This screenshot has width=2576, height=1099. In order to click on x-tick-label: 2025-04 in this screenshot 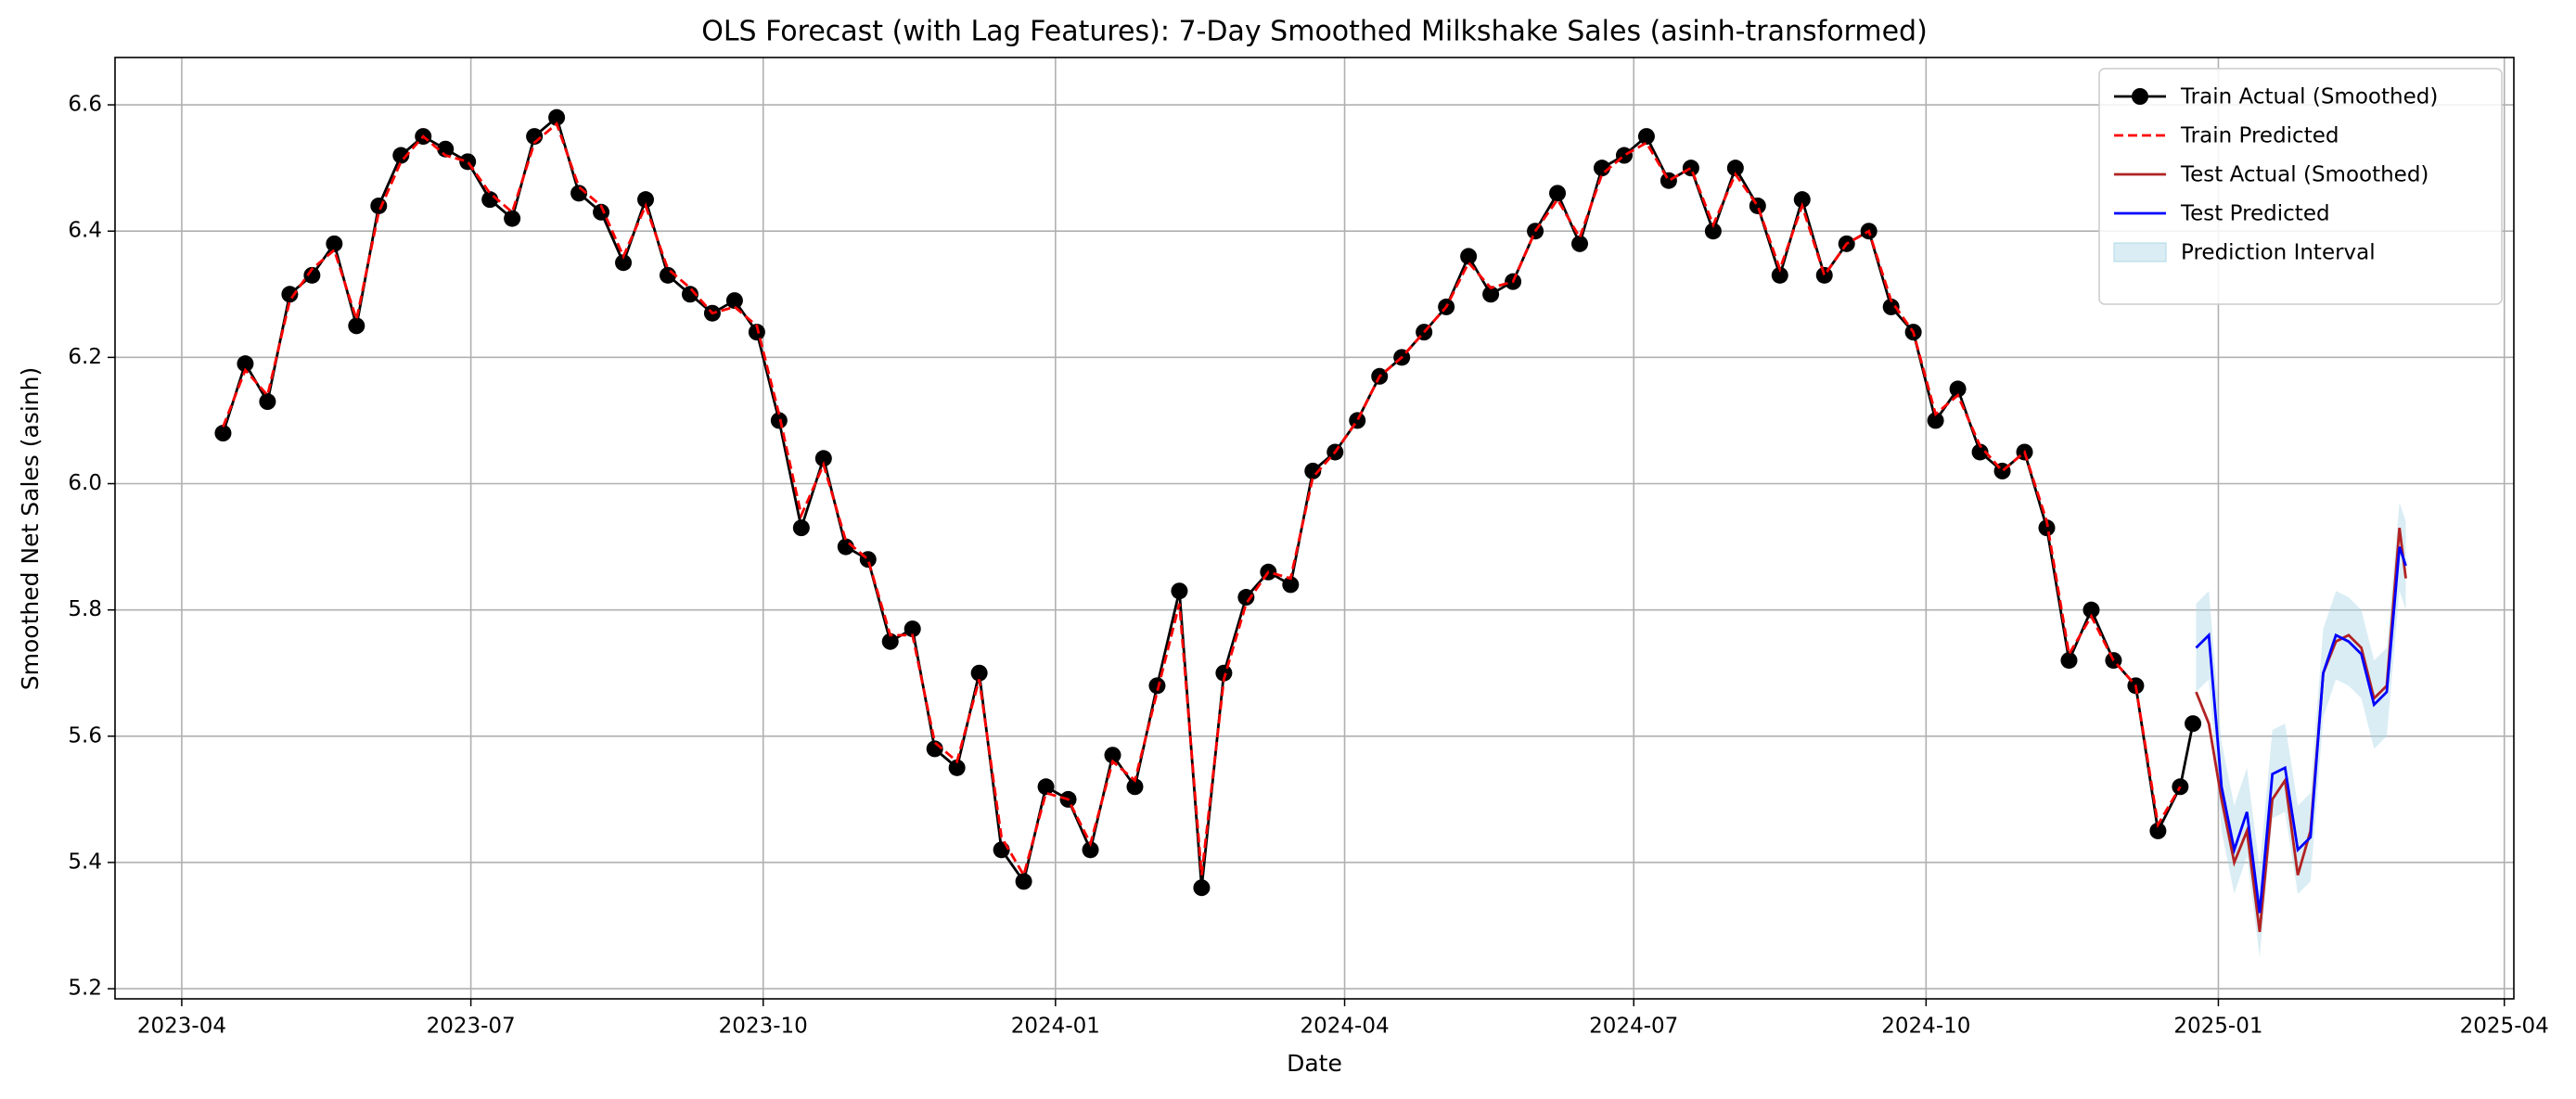, I will do `click(2504, 1027)`.